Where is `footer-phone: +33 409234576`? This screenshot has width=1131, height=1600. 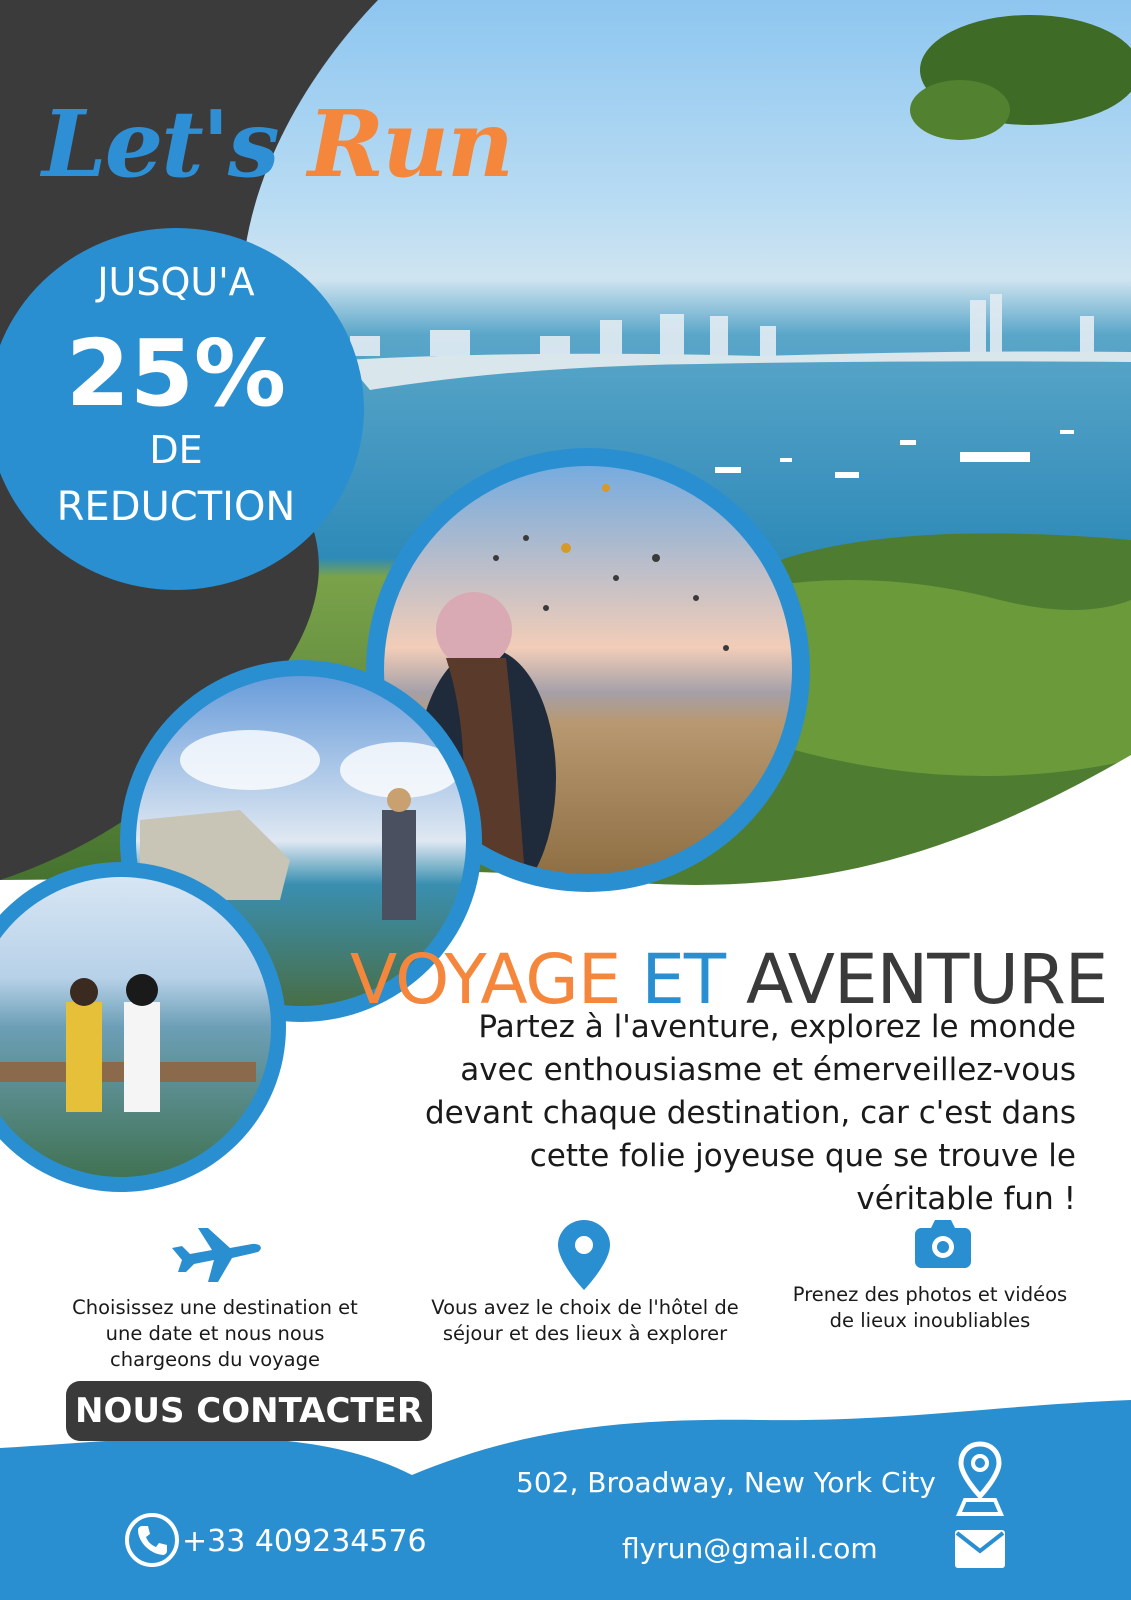
footer-phone: +33 409234576 is located at coordinates (304, 1541).